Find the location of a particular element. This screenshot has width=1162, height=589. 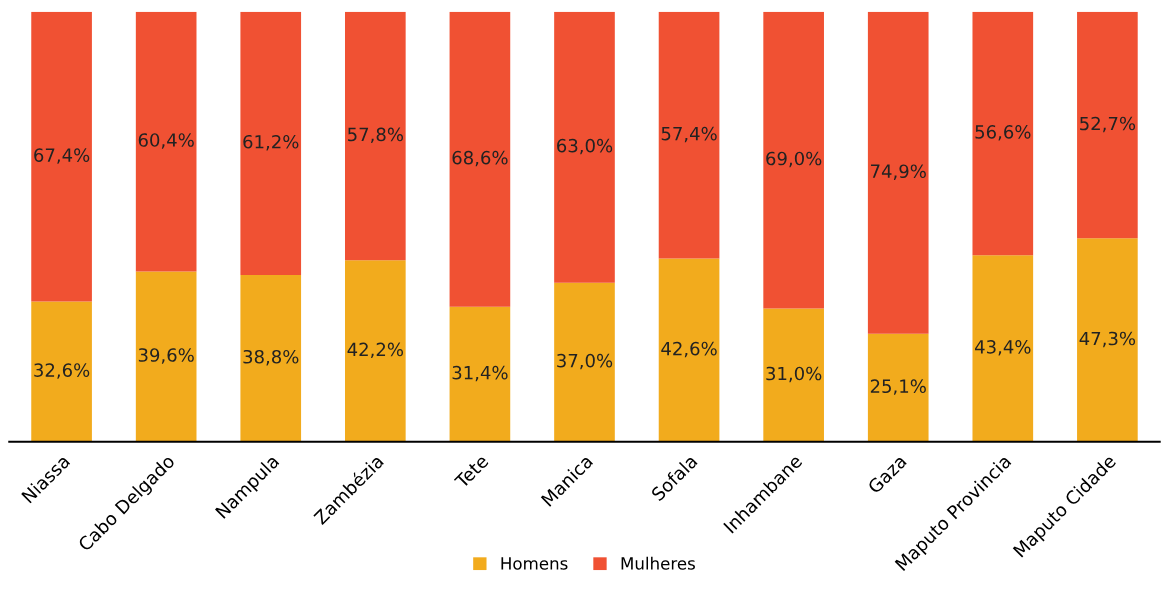

data-label: 38,8% is located at coordinates (271, 357).